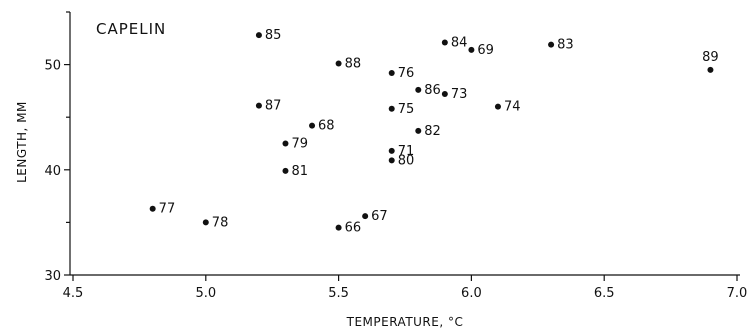 The image size is (750, 329). Describe the element at coordinates (737, 293) in the screenshot. I see `x-tick-label: 7.0` at that location.